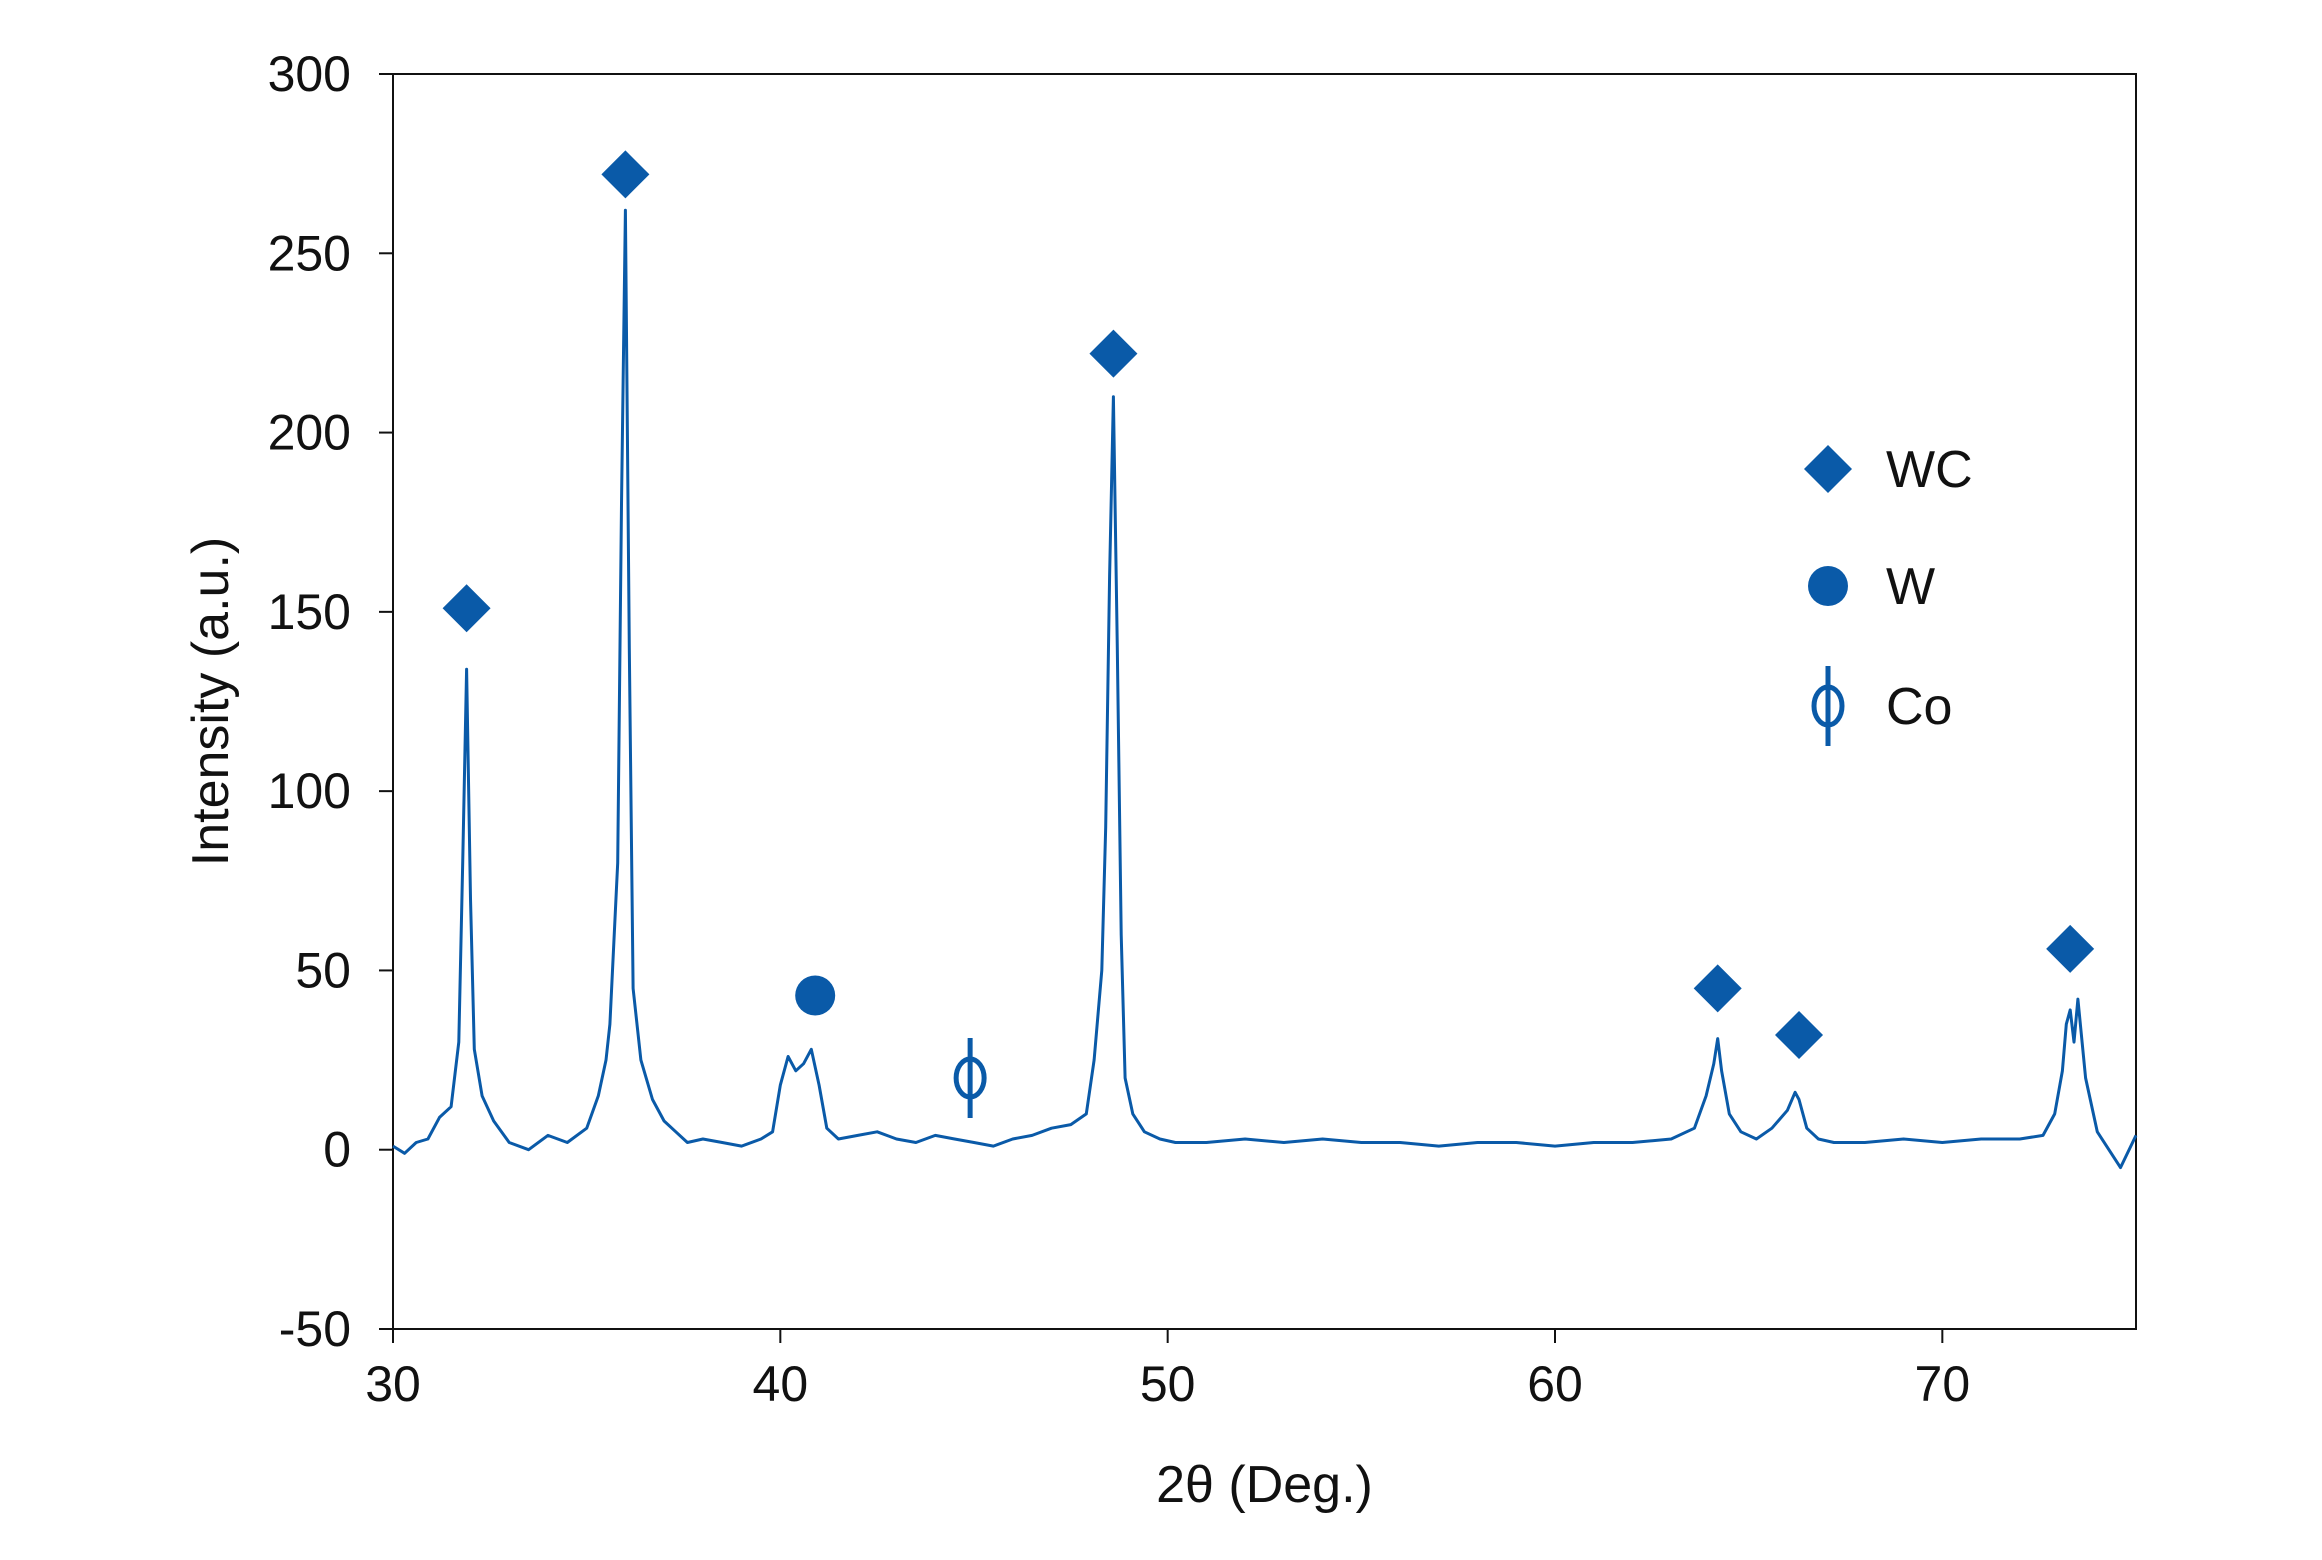 The width and height of the screenshot is (2322, 1560). I want to click on legend: WC W Co, so click(1888, 593).